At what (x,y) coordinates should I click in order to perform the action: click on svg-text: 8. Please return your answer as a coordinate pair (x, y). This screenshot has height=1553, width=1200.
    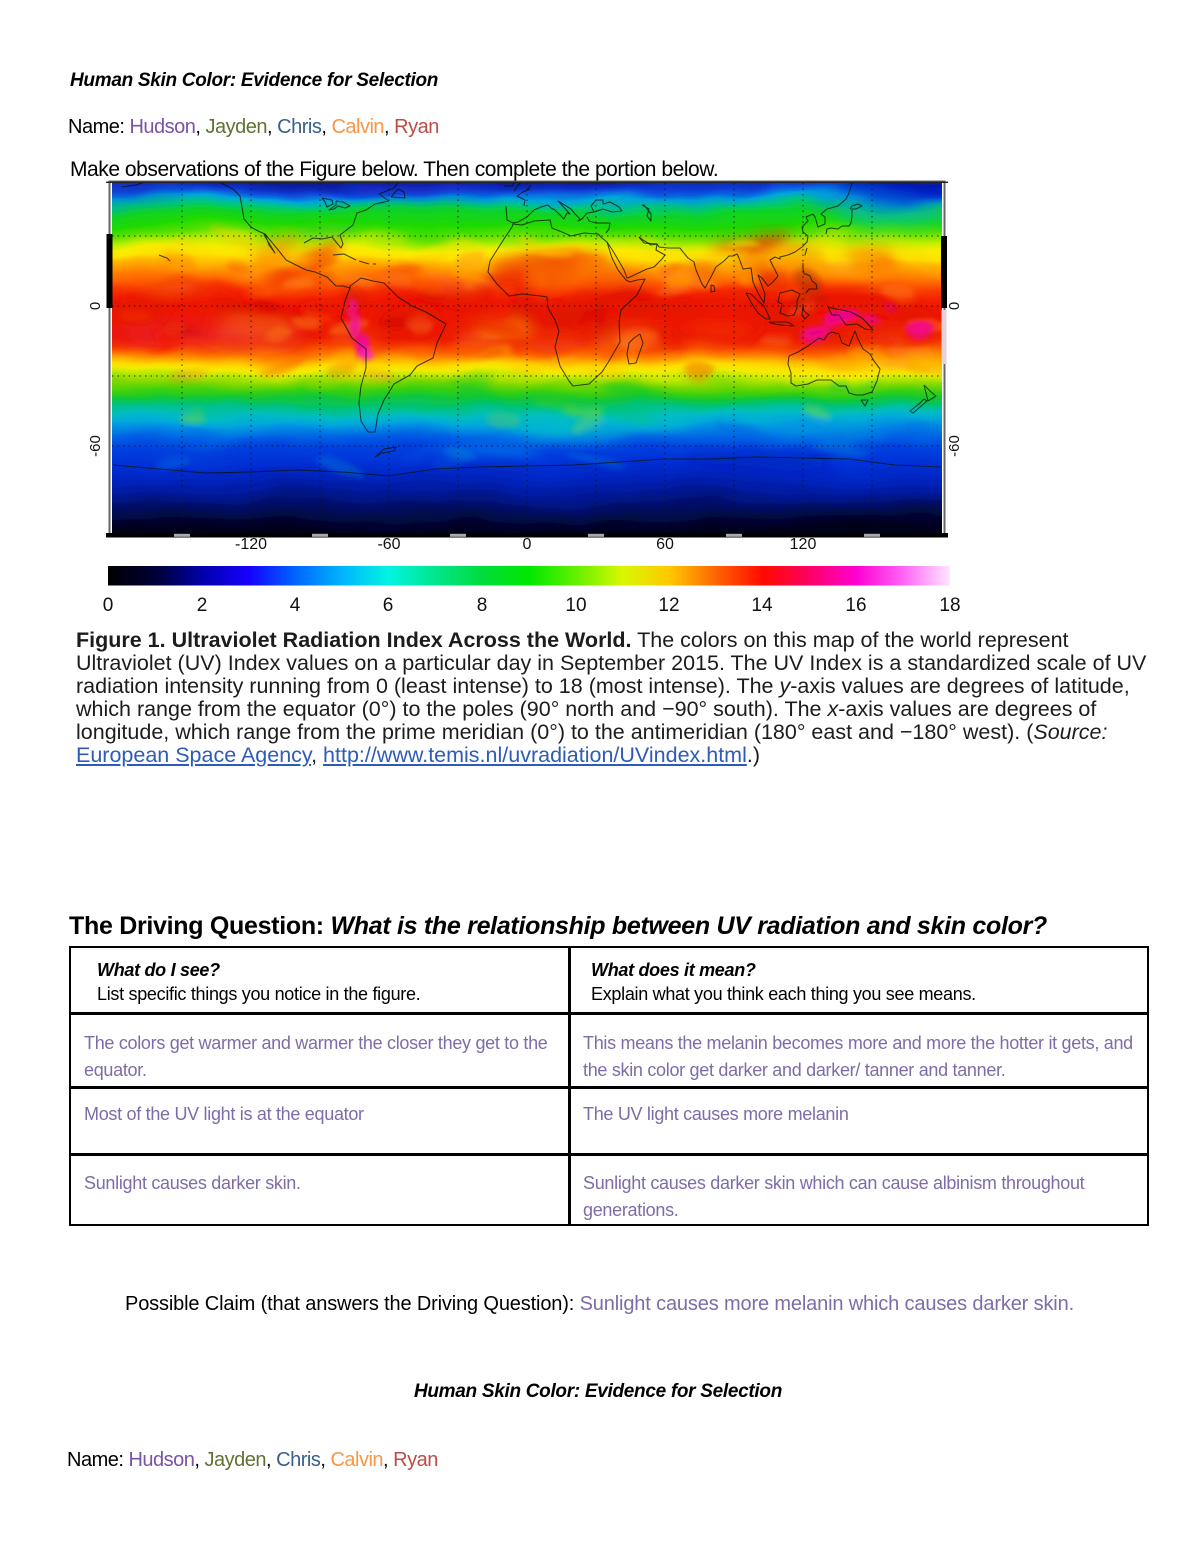
    Looking at the image, I should click on (482, 605).